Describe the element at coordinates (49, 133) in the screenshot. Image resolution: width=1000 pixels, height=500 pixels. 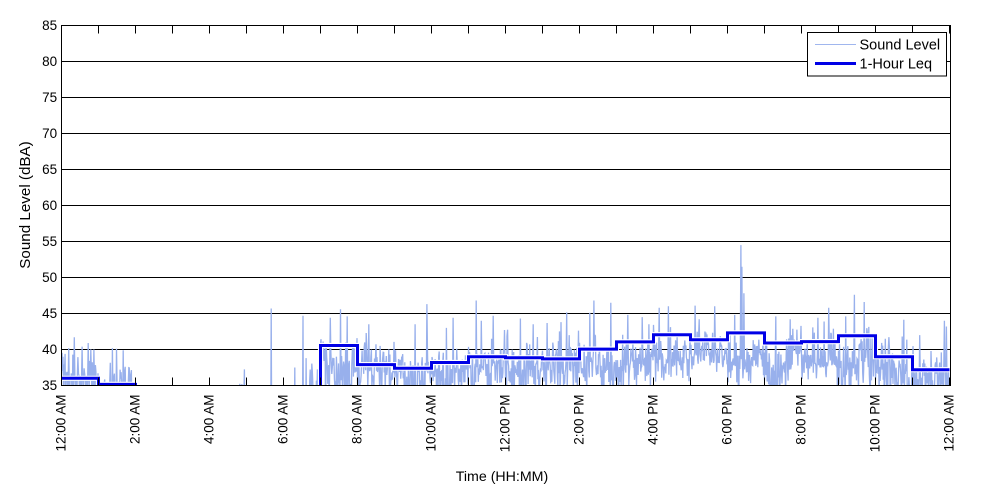
I see `svg-text: 70` at that location.